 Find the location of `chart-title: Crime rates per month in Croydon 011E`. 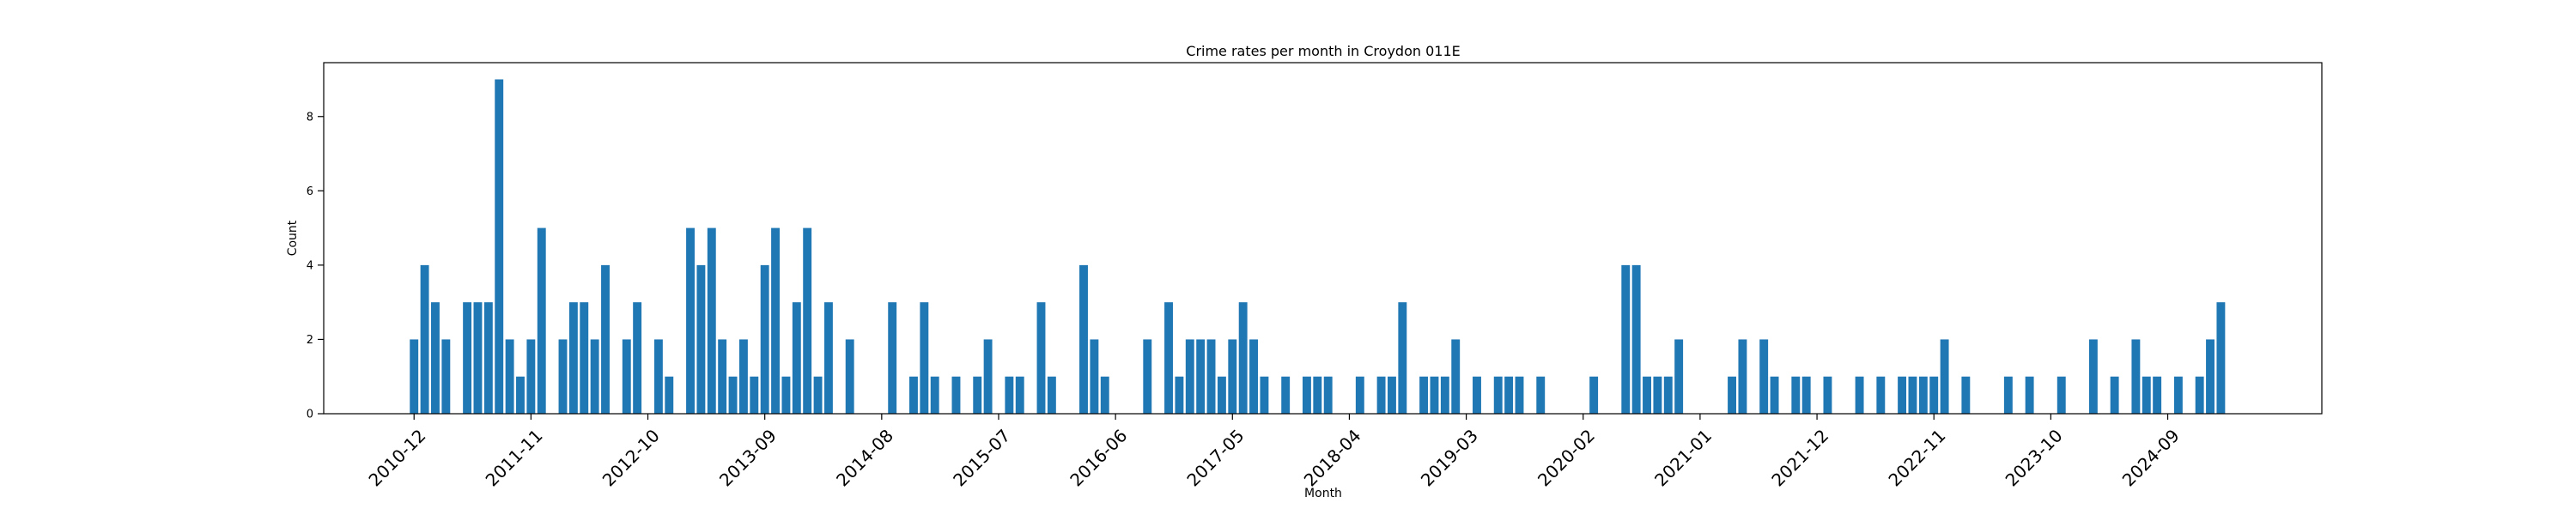

chart-title: Crime rates per month in Croydon 011E is located at coordinates (1323, 51).